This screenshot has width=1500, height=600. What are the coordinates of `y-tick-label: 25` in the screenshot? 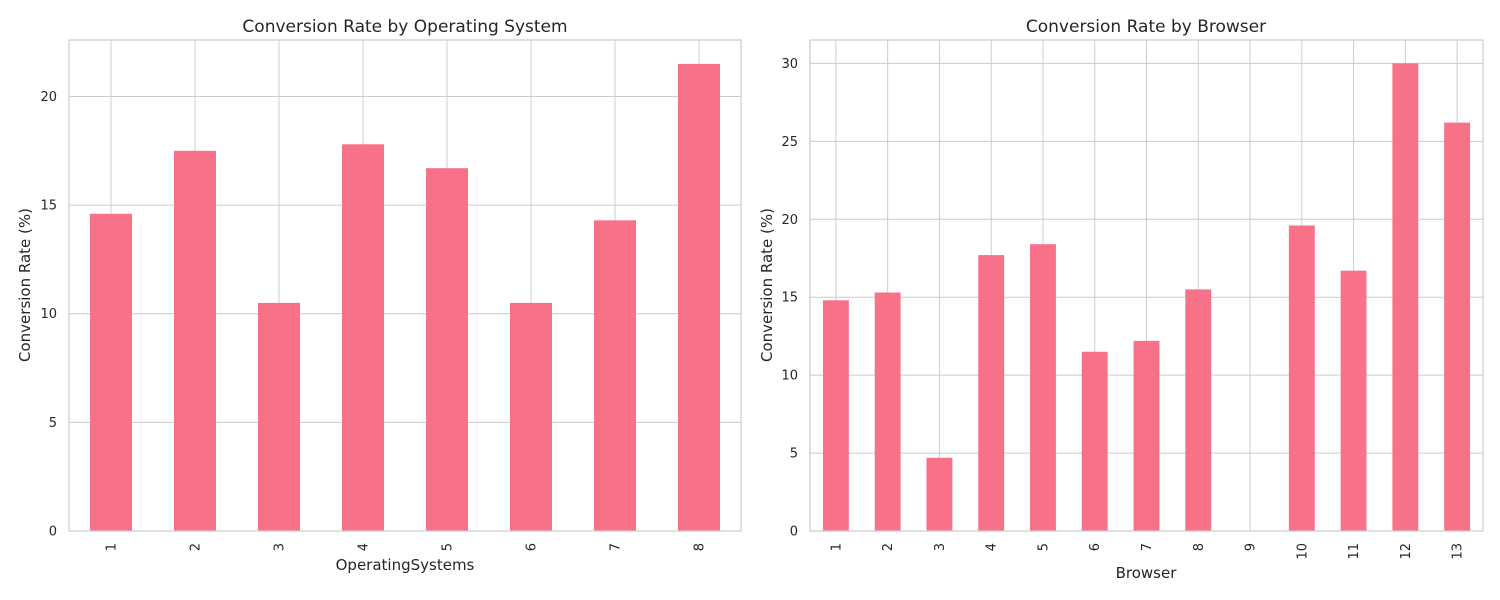 It's located at (789, 142).